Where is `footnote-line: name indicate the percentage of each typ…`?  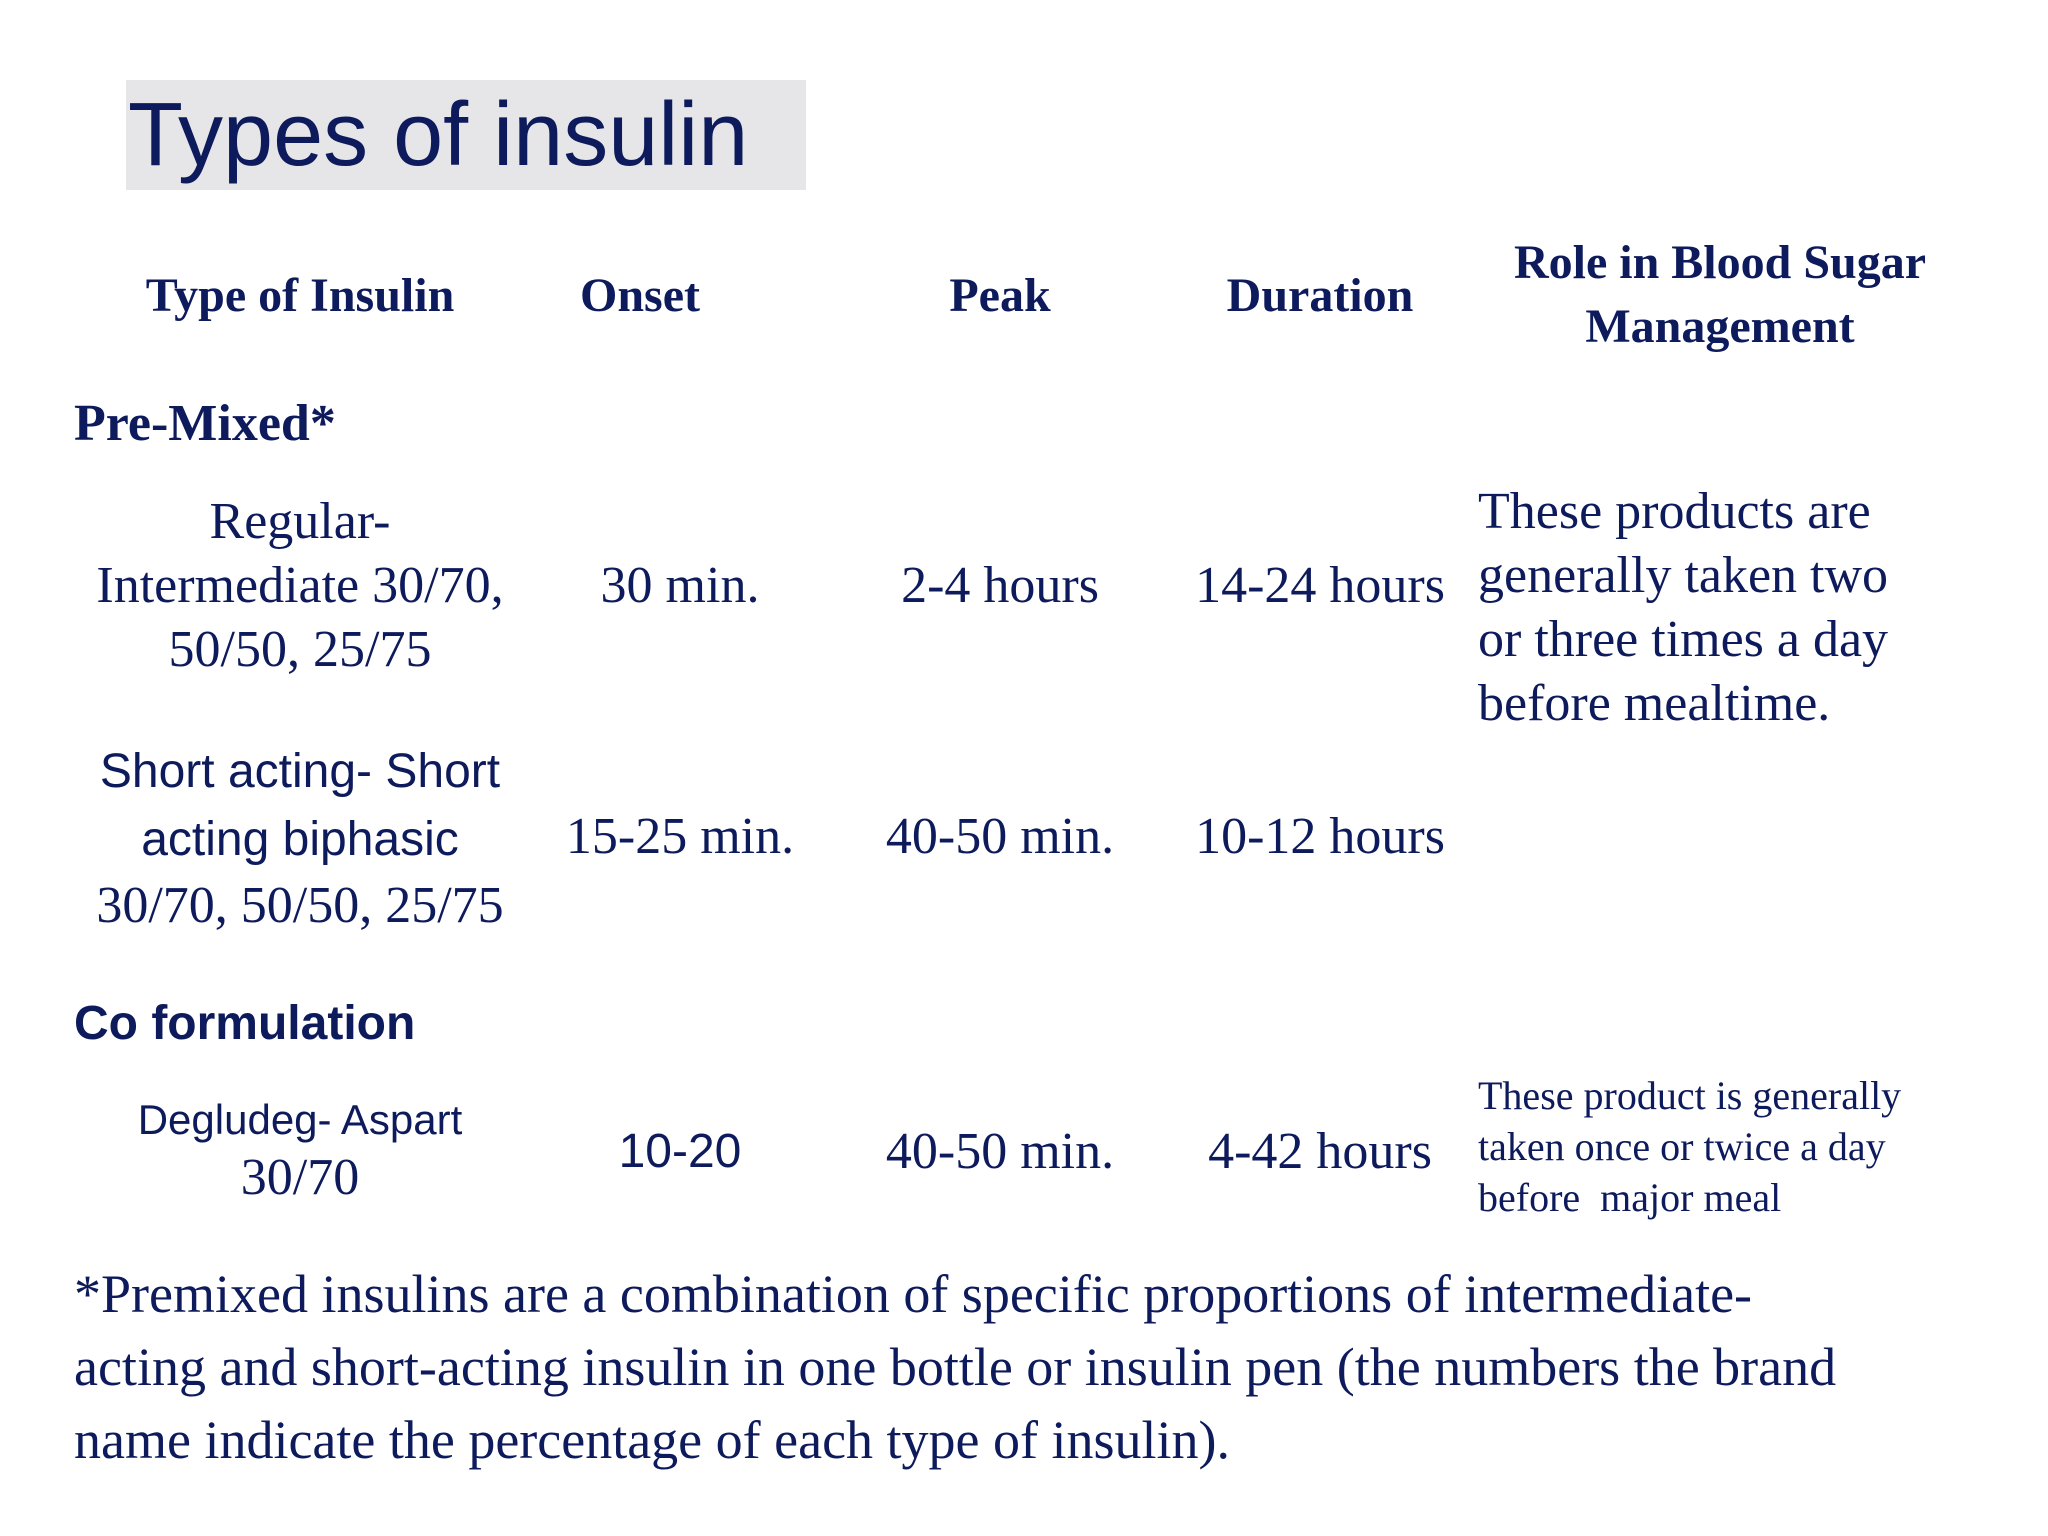
footnote-line: name indicate the percentage of each typ… is located at coordinates (652, 1440).